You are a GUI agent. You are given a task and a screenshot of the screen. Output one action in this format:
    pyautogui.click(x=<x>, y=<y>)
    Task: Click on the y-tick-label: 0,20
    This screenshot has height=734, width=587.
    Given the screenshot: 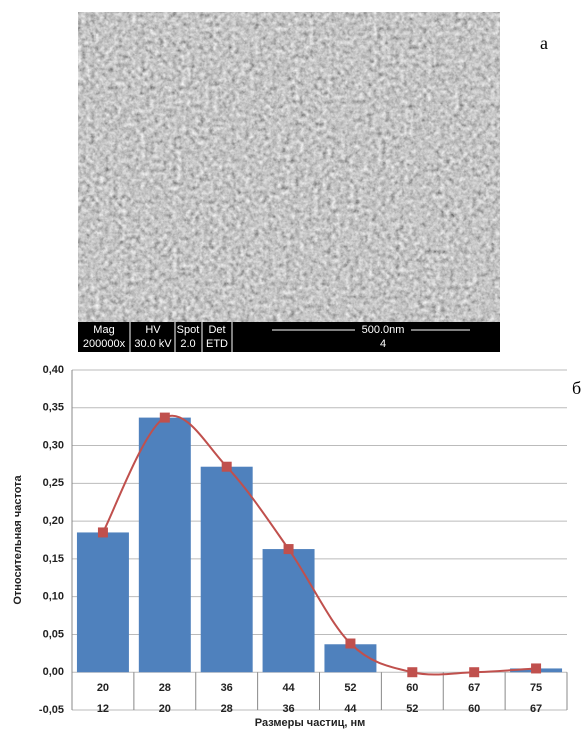 What is the action you would take?
    pyautogui.click(x=53, y=521)
    